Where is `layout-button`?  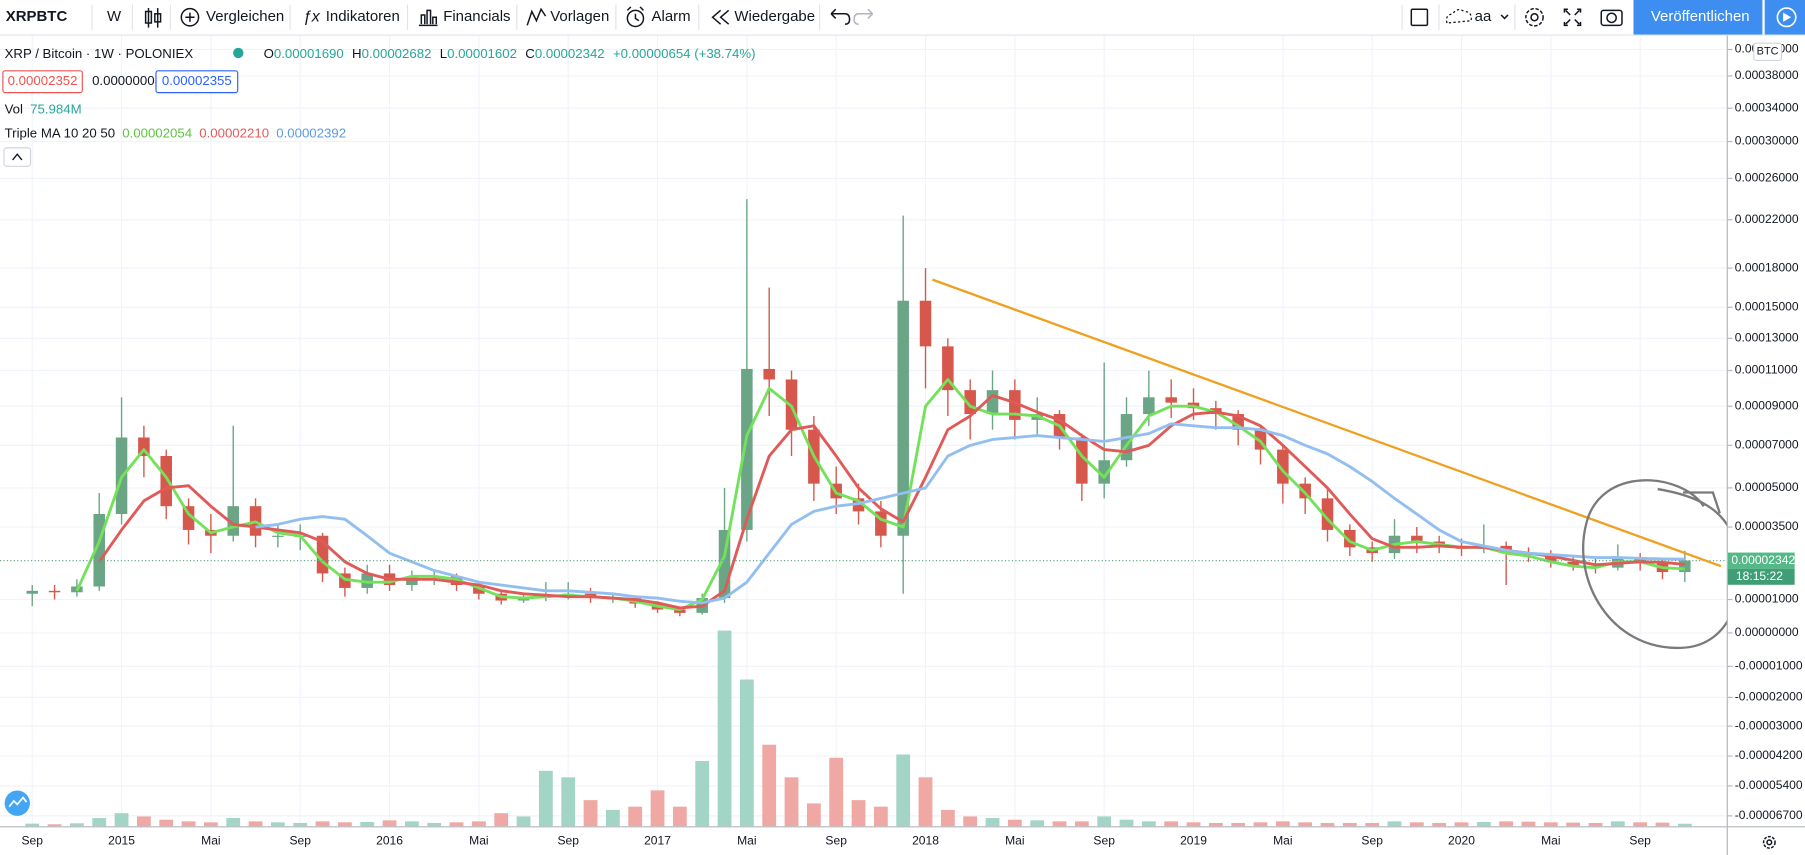 layout-button is located at coordinates (1419, 17).